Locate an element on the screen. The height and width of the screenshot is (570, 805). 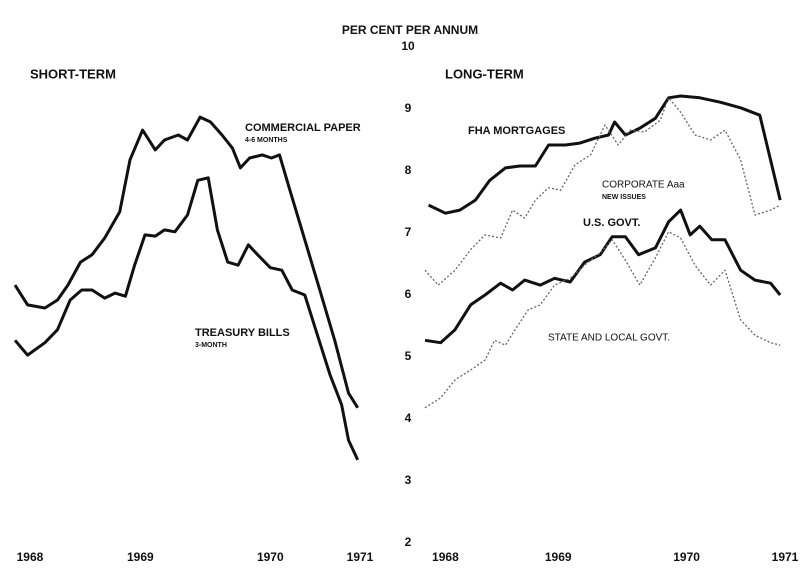
y-tick-label: 9 is located at coordinates (408, 108).